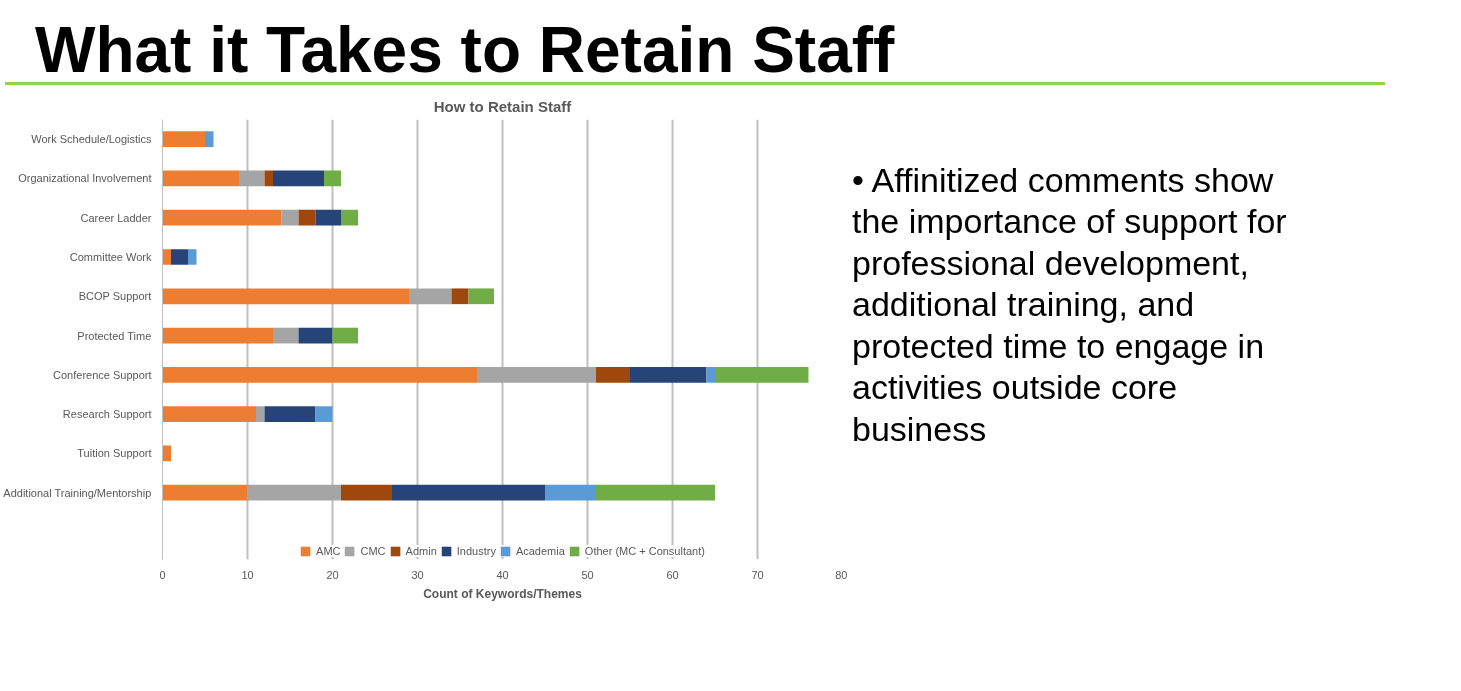 This screenshot has height=691, width=1461. What do you see at coordinates (1070, 305) in the screenshot?
I see `text: • Affinitized comments show the importance of support for professional development, additional training, and protected time to engage in activities outside core business` at bounding box center [1070, 305].